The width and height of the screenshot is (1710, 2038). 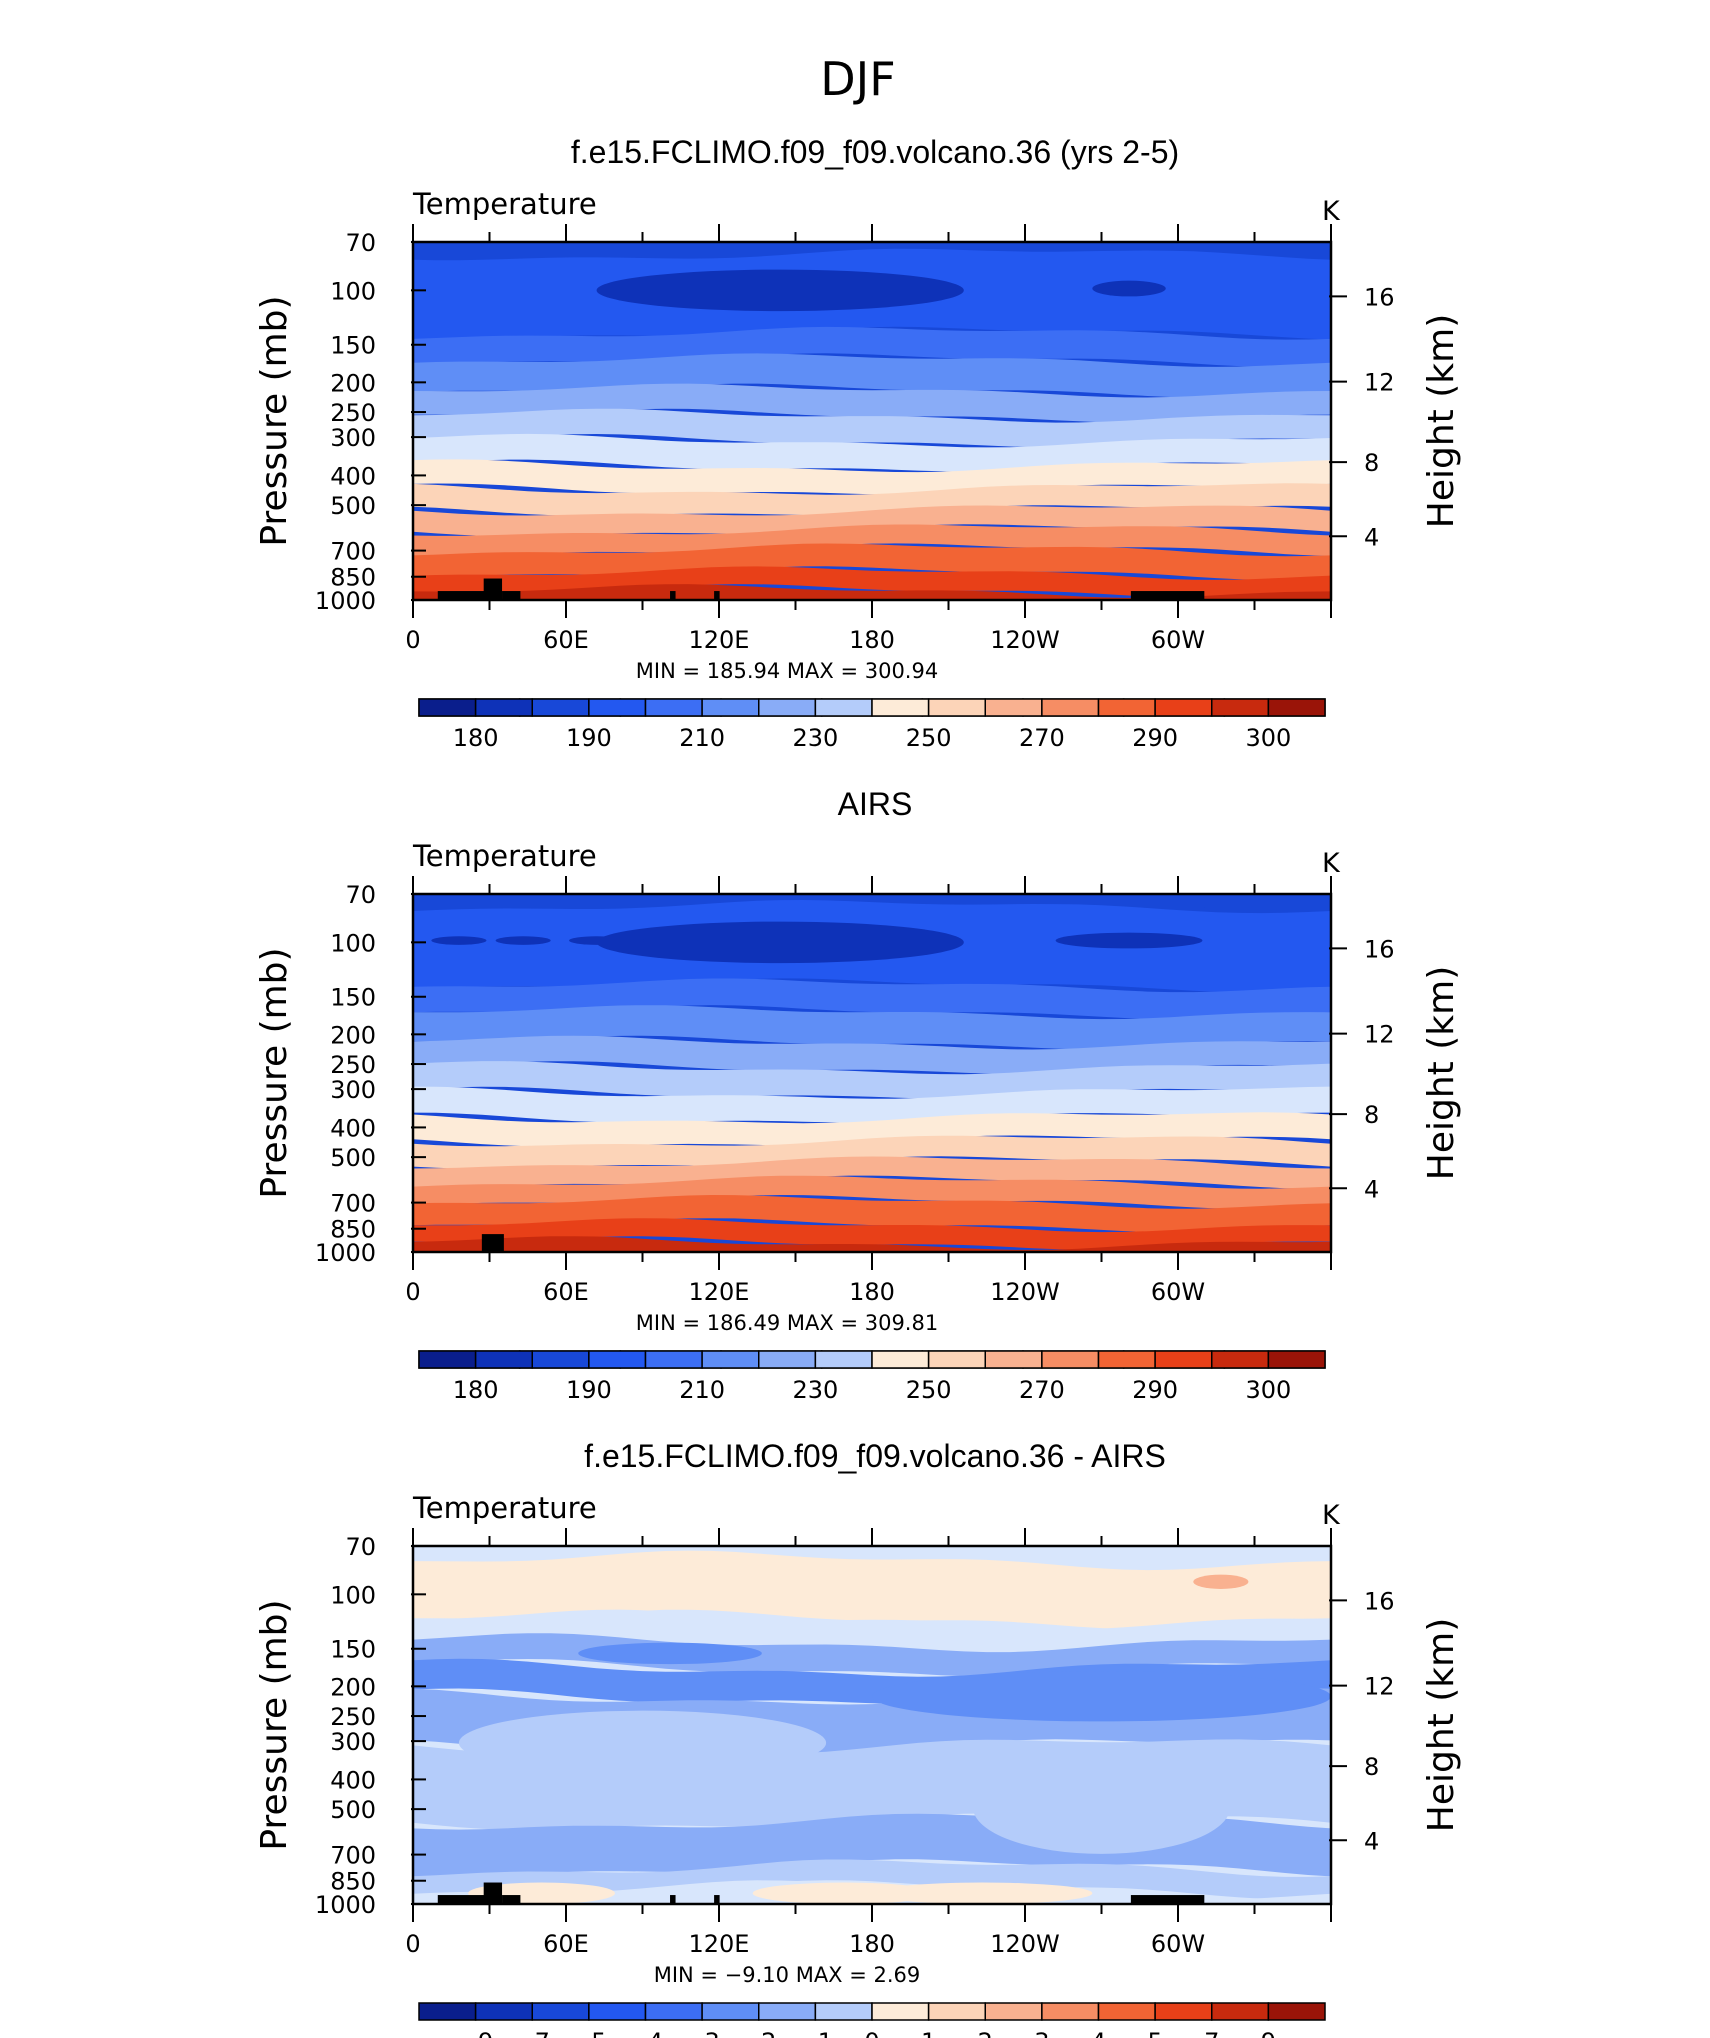 I want to click on pressure-tick-label: 150, so click(x=353, y=998).